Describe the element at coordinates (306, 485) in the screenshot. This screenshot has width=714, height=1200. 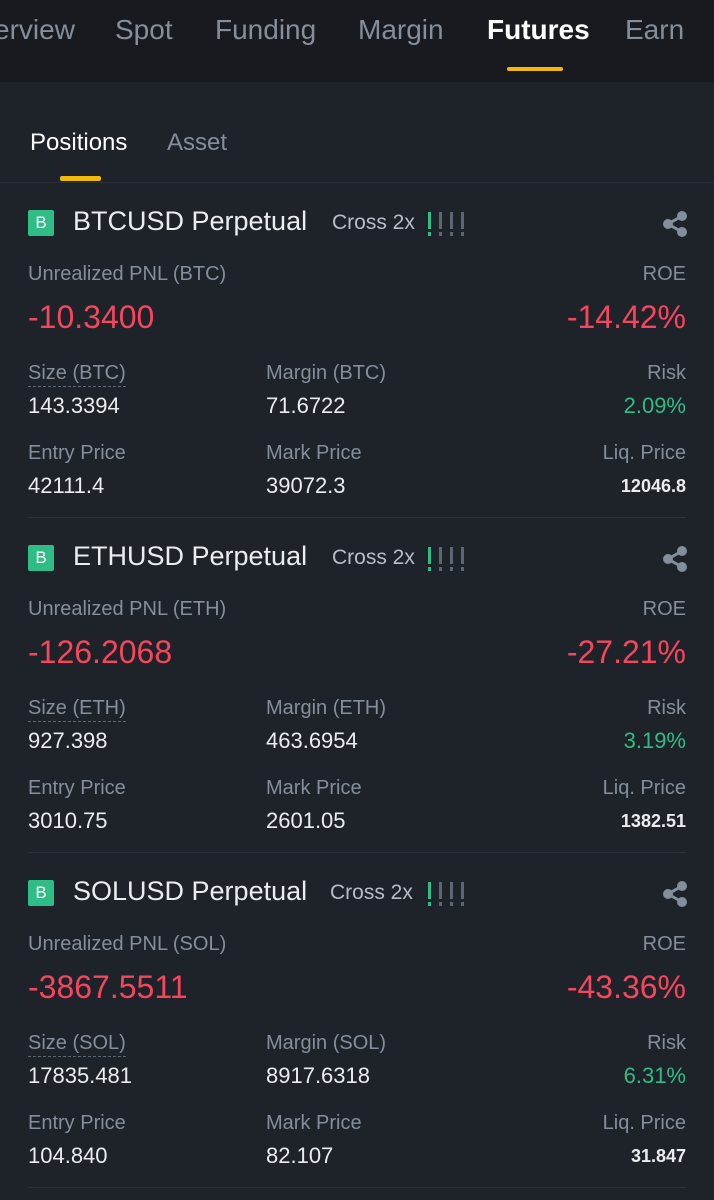
I see `mark-price-value: 39072.3` at that location.